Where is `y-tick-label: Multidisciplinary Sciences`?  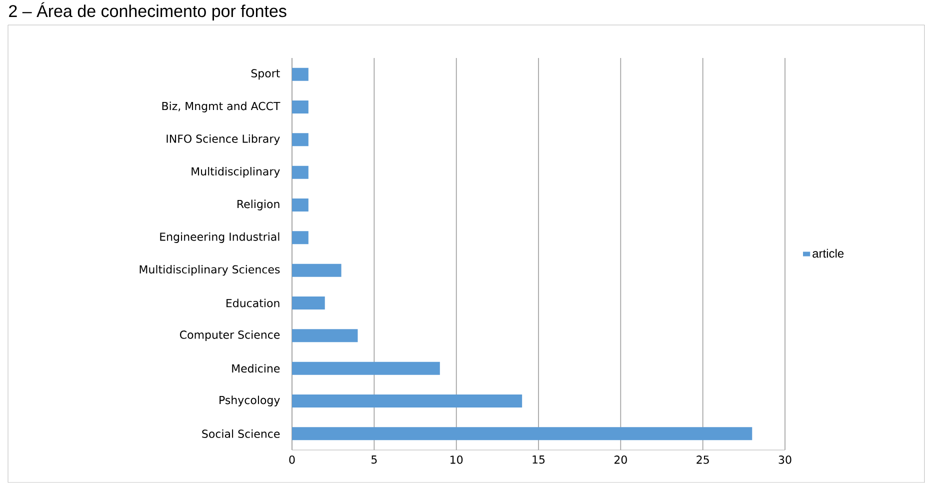 y-tick-label: Multidisciplinary Sciences is located at coordinates (210, 270).